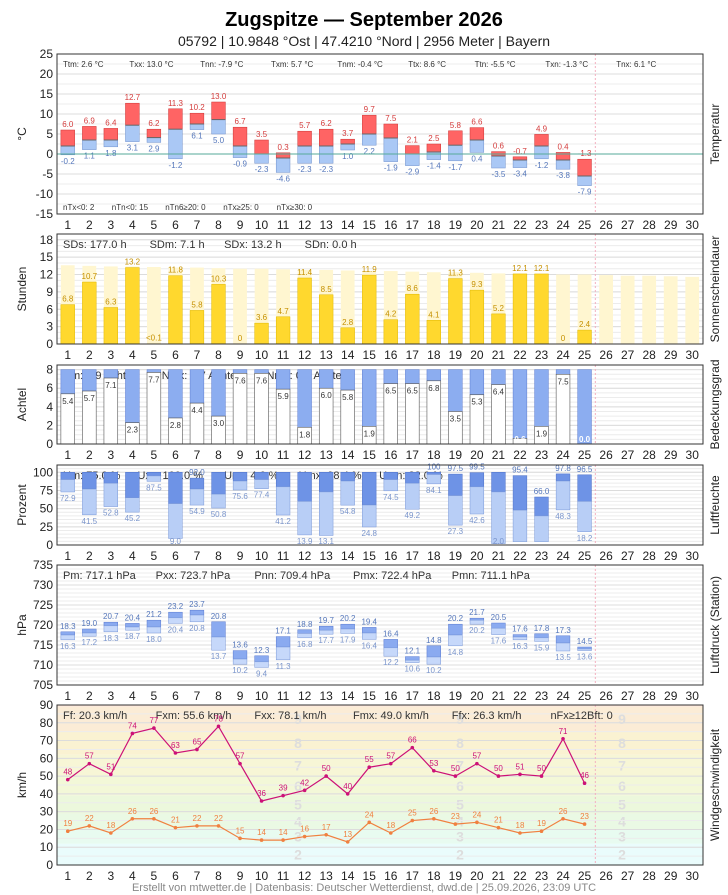 The width and height of the screenshot is (728, 895). I want to click on x-tick-label: 3, so click(110, 556).